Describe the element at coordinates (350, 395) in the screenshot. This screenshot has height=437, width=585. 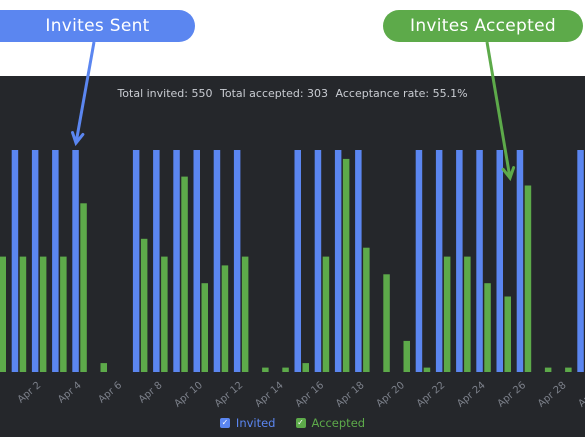
I see `x-tick-label: Apr 18` at that location.